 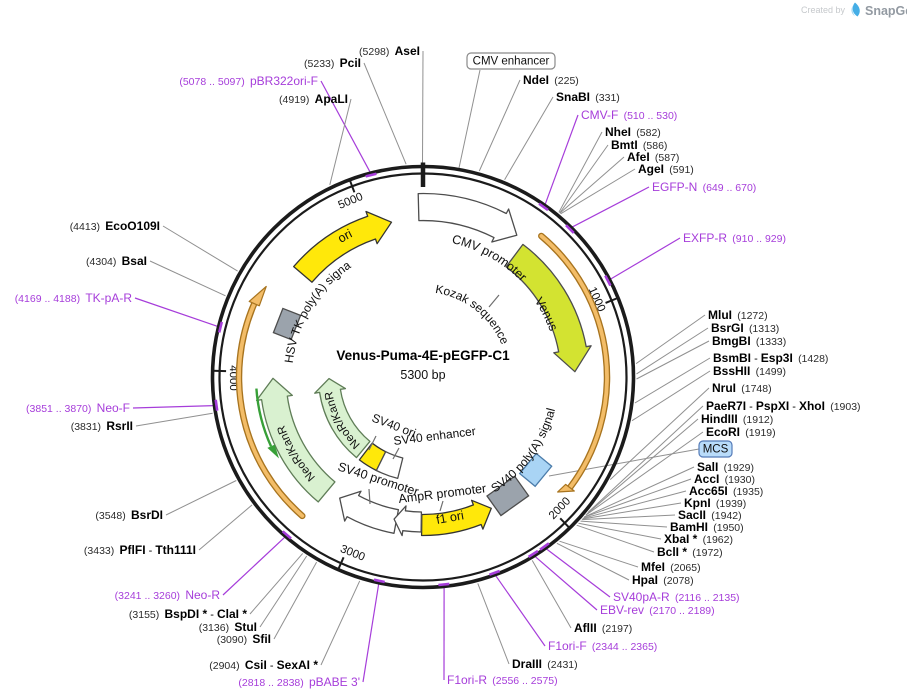 What do you see at coordinates (74, 298) in the screenshot?
I see `primer-label-tk-pa-r: (4169 .. 4188) TK-pA-R` at bounding box center [74, 298].